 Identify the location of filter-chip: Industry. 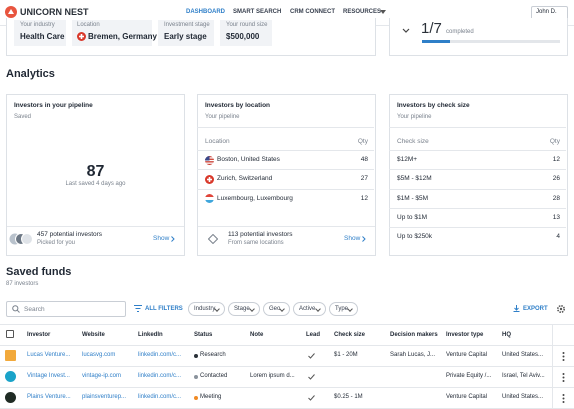
(206, 309).